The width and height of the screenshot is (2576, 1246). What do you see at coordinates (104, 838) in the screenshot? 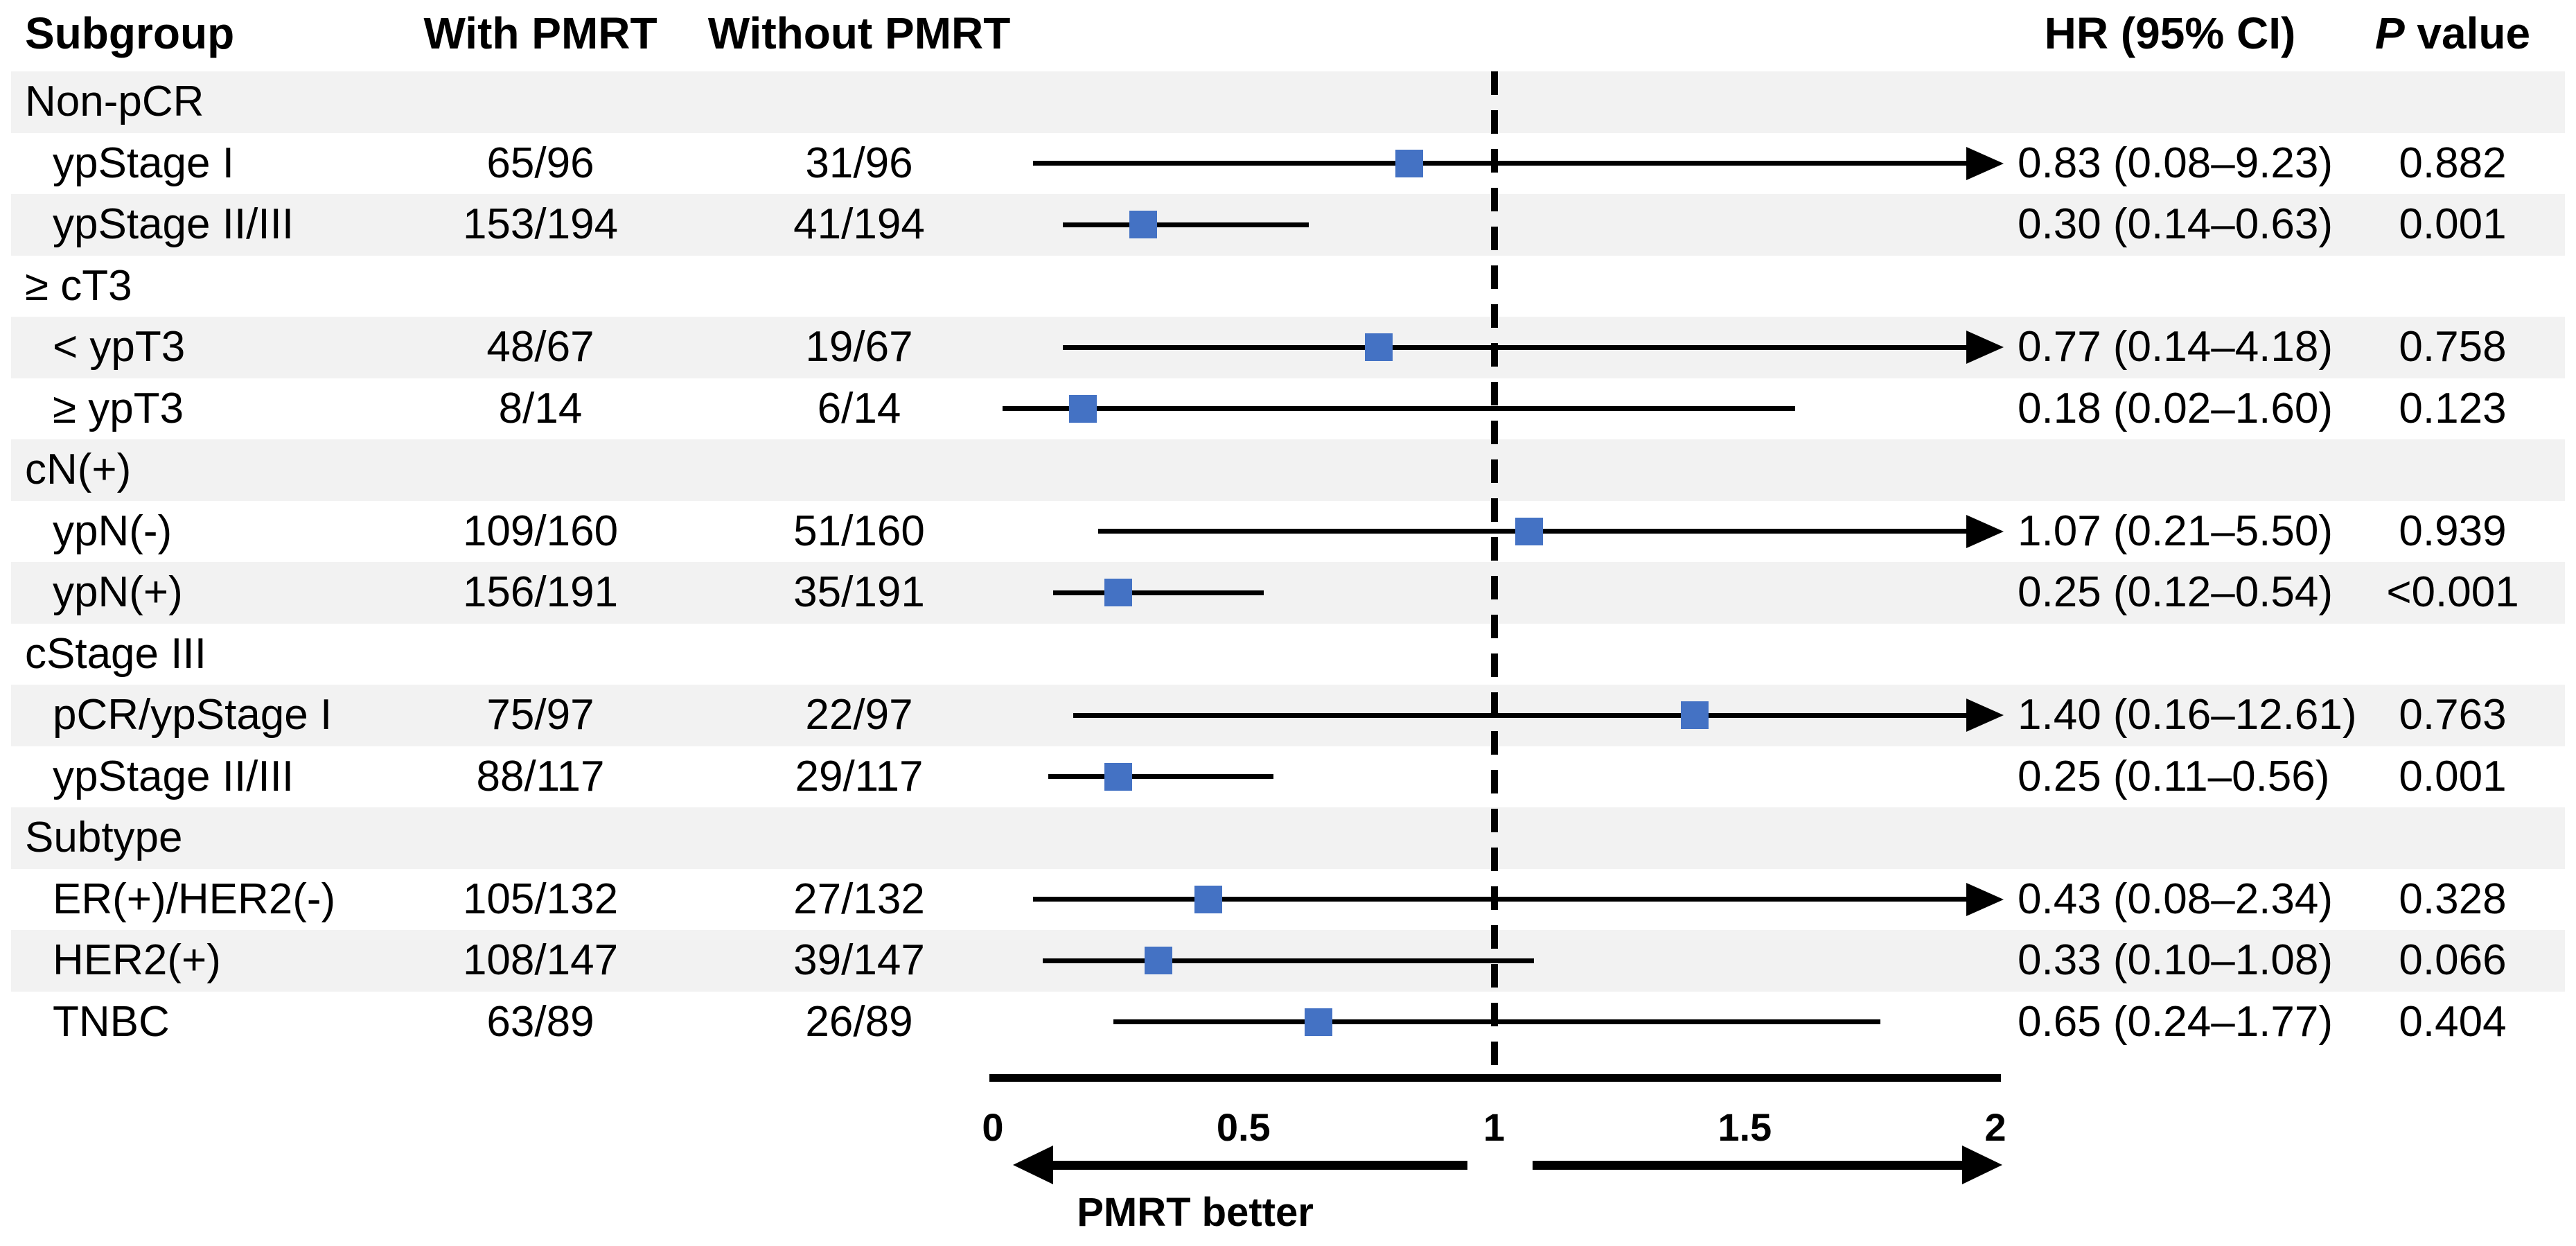
I see `group-label: Subtype` at bounding box center [104, 838].